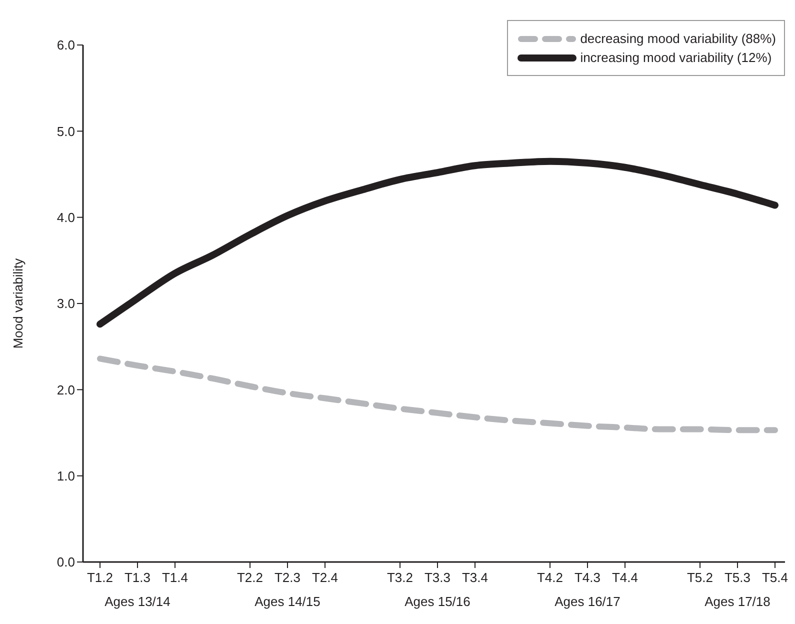  What do you see at coordinates (737, 577) in the screenshot?
I see `x-tick-label: T5.3` at bounding box center [737, 577].